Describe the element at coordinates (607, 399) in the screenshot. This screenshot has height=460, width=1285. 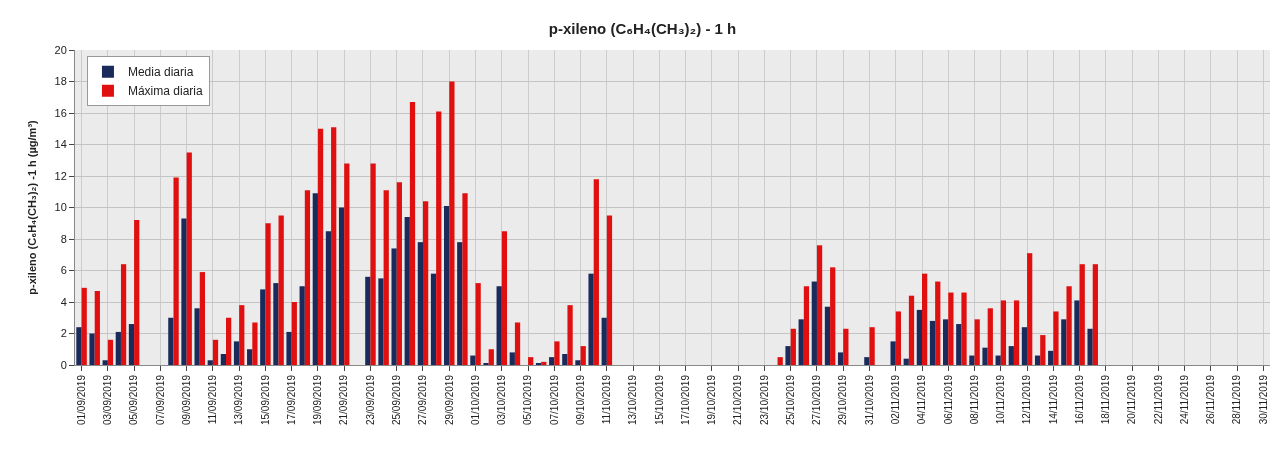
I see `x-tick-label: 11/10/2019` at that location.